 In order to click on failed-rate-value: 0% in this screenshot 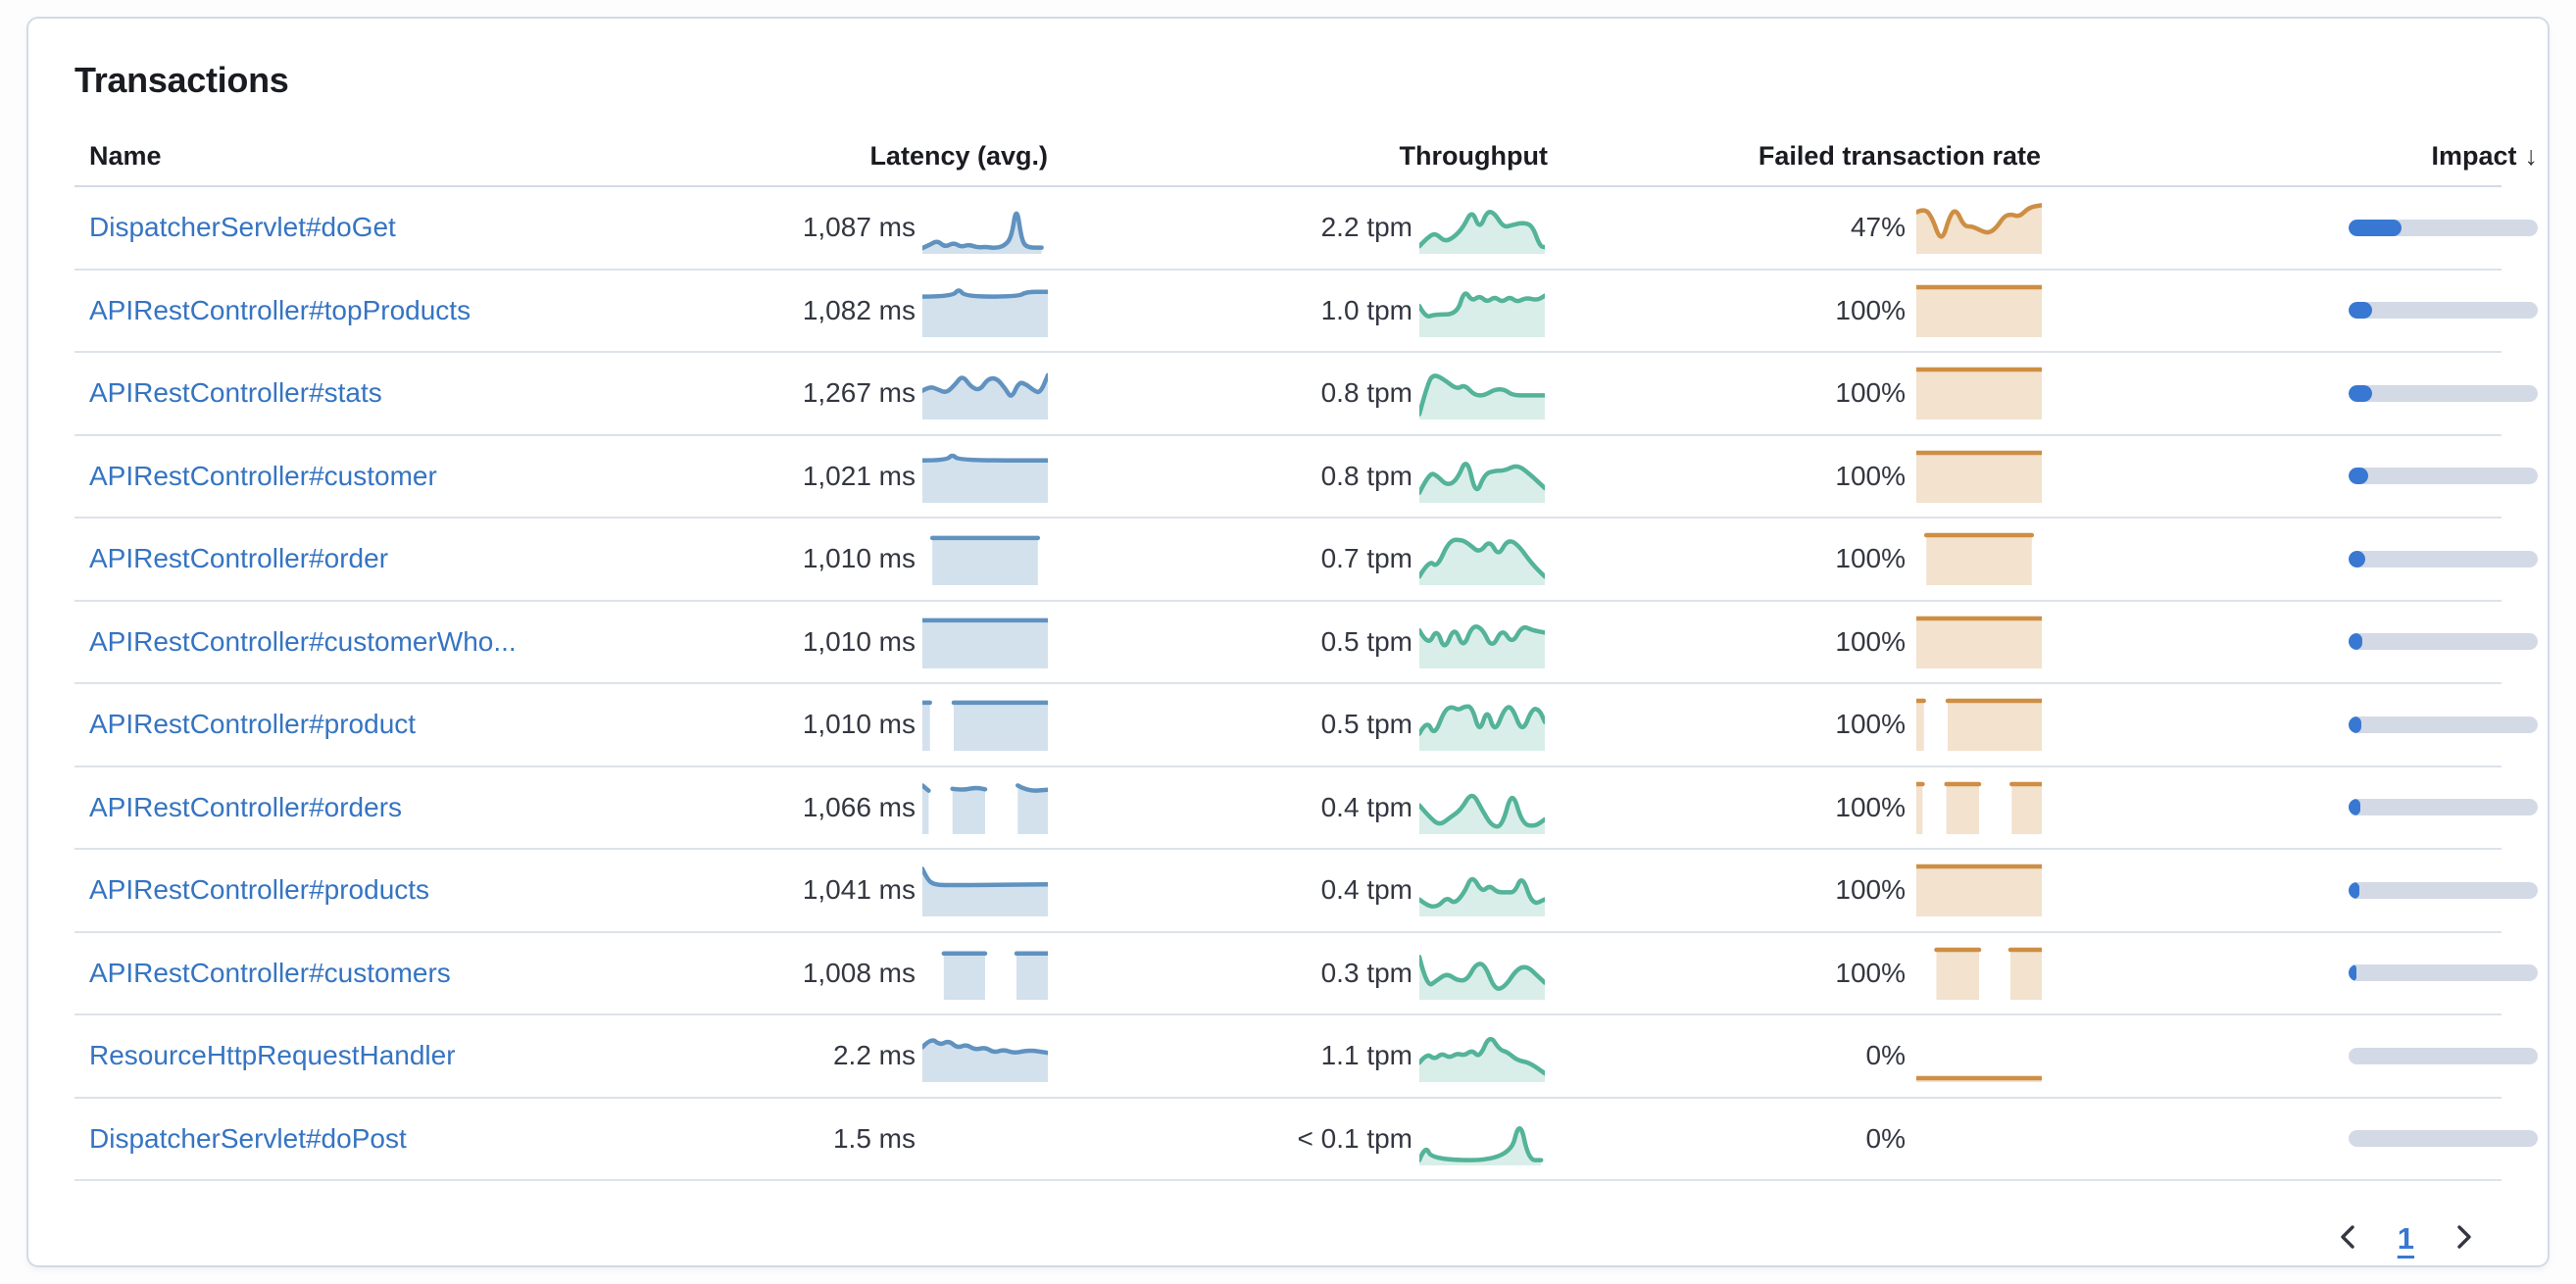, I will do `click(1885, 1138)`.